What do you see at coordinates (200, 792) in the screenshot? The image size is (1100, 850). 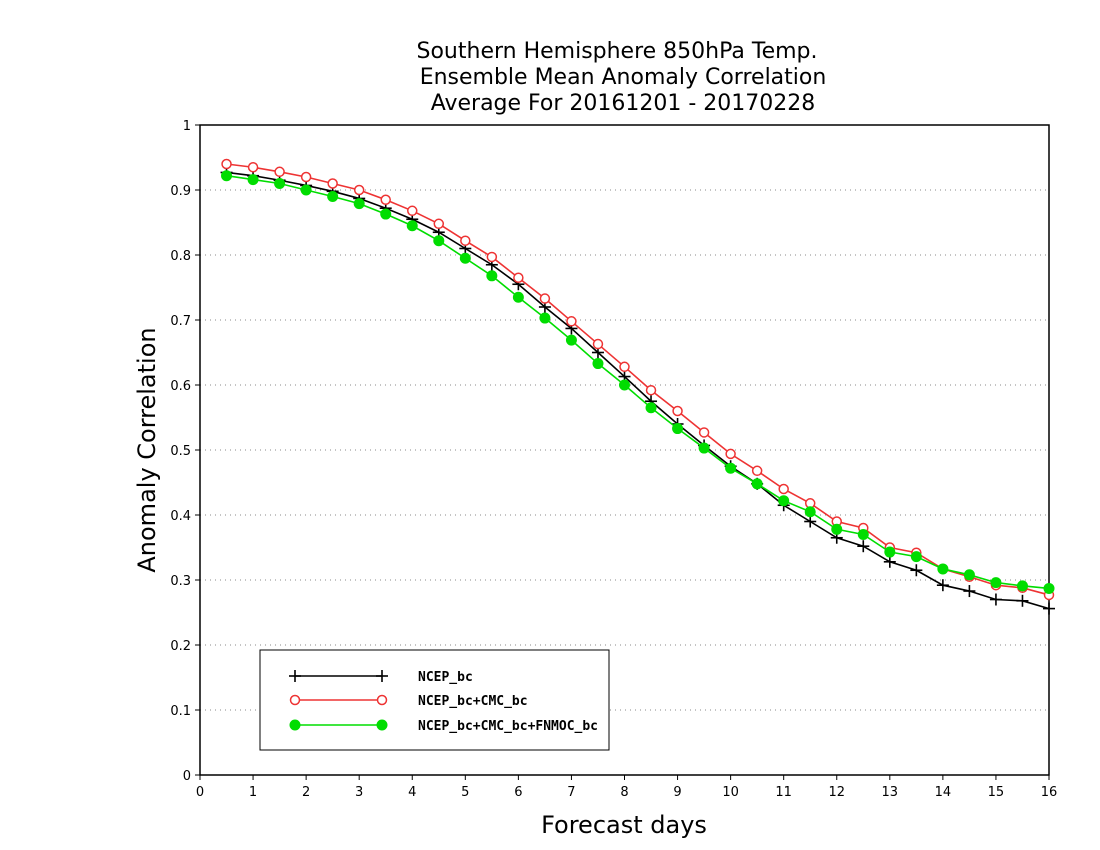 I see `x-tick-label: 0` at bounding box center [200, 792].